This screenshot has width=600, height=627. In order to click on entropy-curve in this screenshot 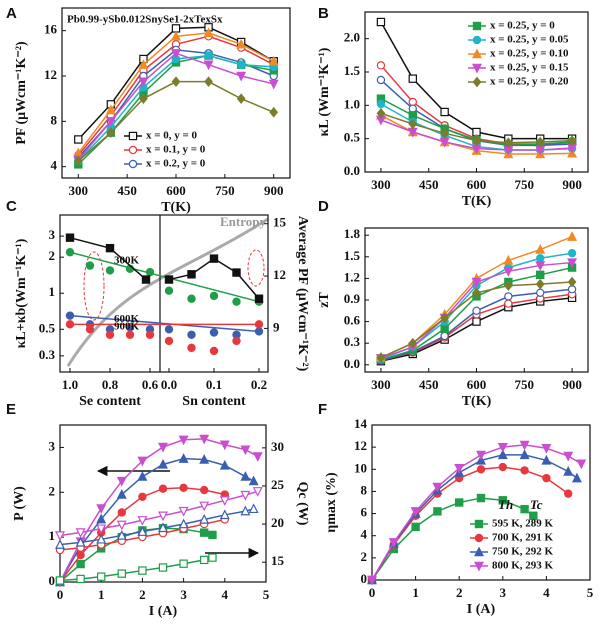, I will do `click(167, 292)`.